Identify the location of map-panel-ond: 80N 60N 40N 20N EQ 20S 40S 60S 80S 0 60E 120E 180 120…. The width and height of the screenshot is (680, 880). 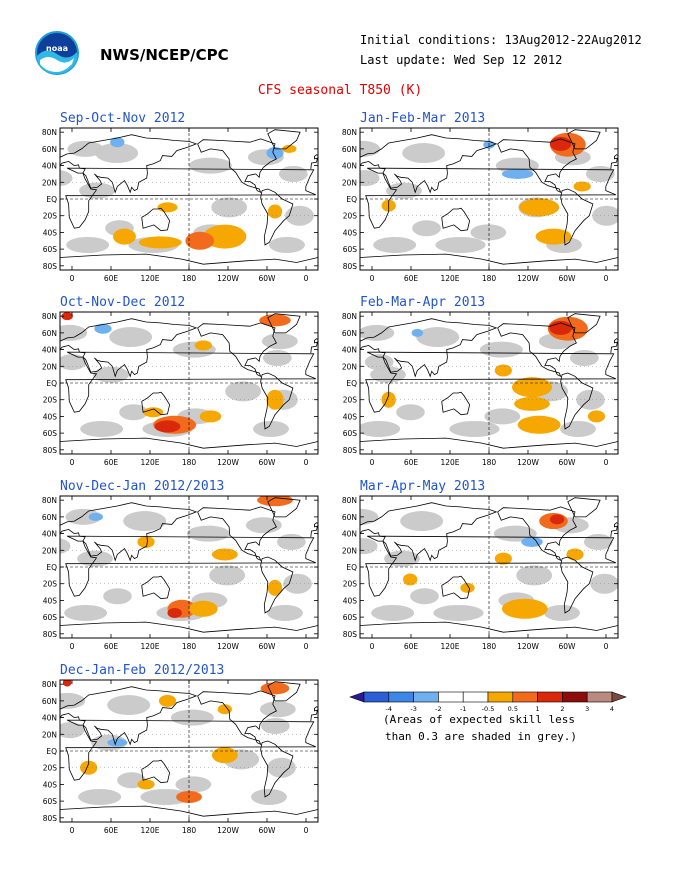
(180, 389).